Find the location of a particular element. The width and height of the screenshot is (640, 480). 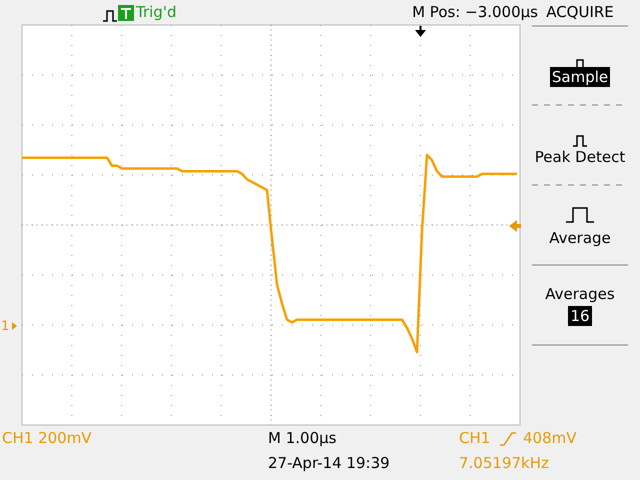

text: Average is located at coordinates (580, 238).